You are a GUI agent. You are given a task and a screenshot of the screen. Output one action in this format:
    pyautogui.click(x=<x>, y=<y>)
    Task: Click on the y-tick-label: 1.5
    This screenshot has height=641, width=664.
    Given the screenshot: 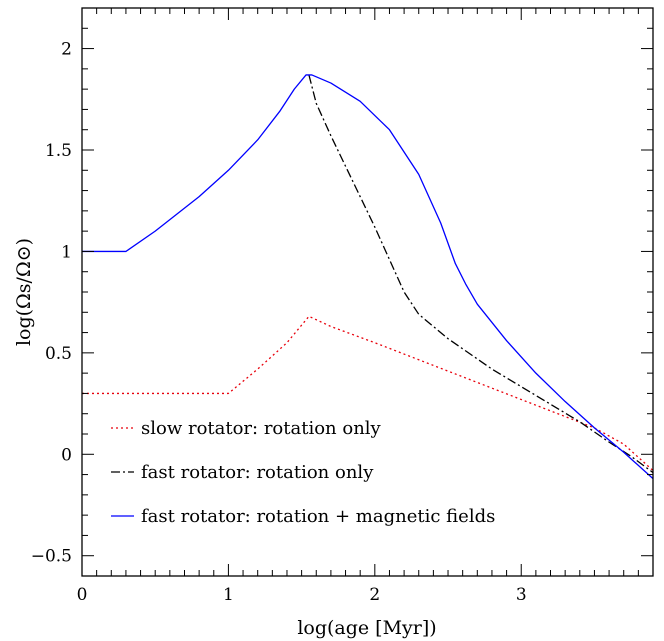 What is the action you would take?
    pyautogui.click(x=58, y=151)
    